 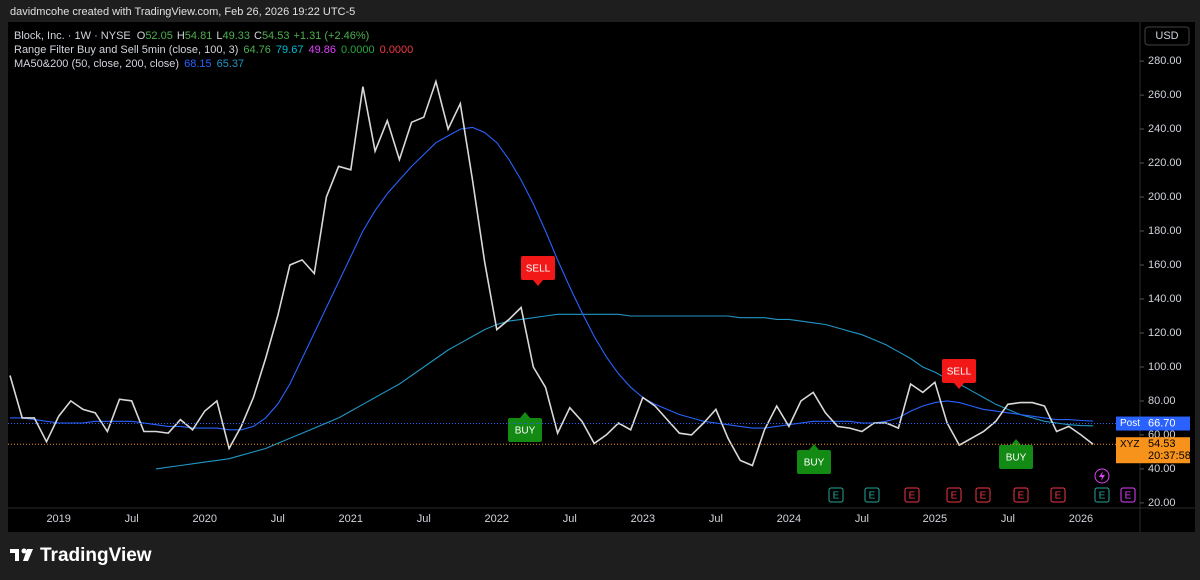 I want to click on last-tag, so click(x=1153, y=450).